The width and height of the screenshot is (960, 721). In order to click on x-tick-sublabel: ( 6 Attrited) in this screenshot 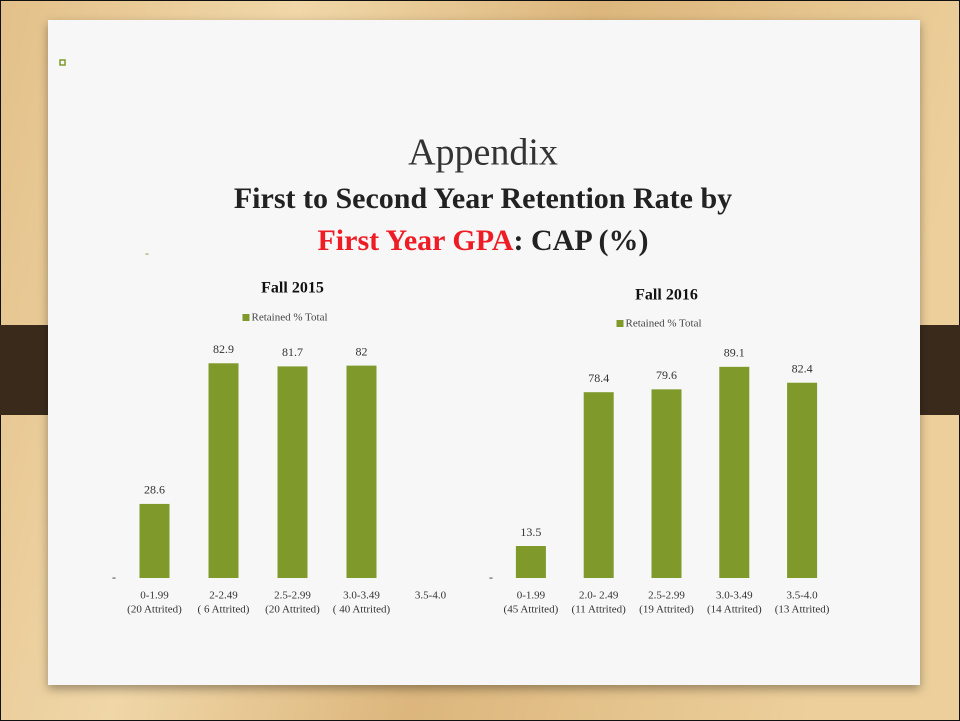, I will do `click(224, 610)`.